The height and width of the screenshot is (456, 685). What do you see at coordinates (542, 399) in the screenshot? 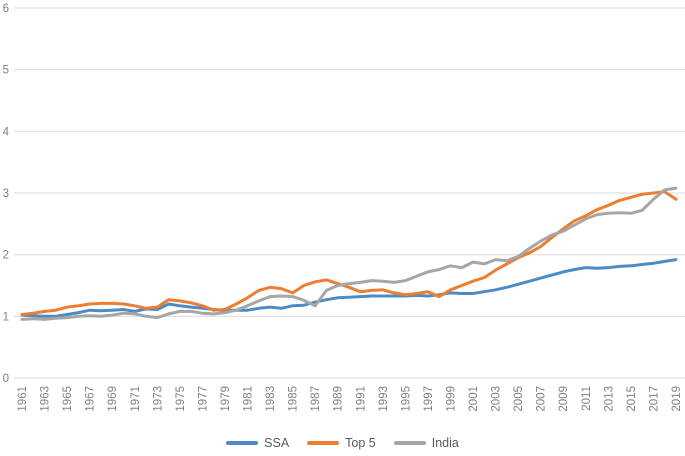
I see `x-axis-tick-label: 2007` at bounding box center [542, 399].